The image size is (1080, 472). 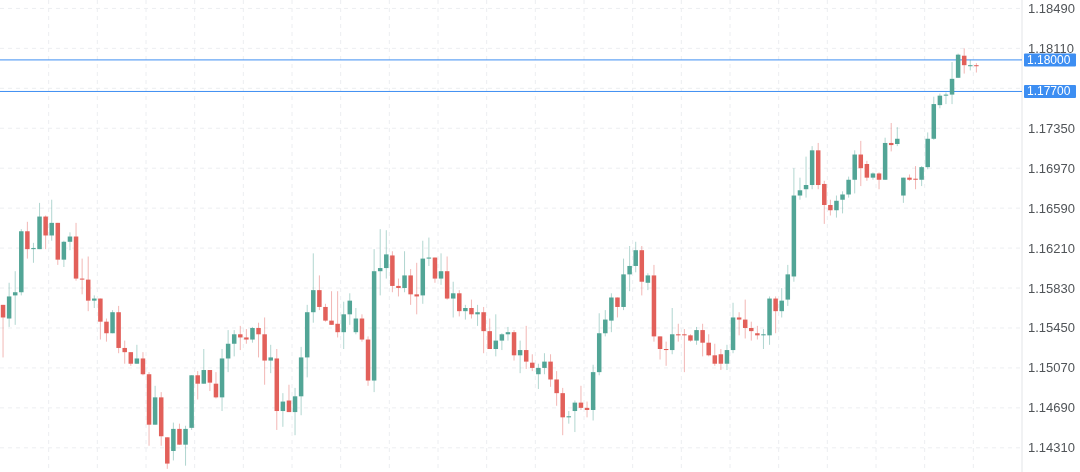 I want to click on y-tick-label: 1.17350, so click(x=1051, y=128).